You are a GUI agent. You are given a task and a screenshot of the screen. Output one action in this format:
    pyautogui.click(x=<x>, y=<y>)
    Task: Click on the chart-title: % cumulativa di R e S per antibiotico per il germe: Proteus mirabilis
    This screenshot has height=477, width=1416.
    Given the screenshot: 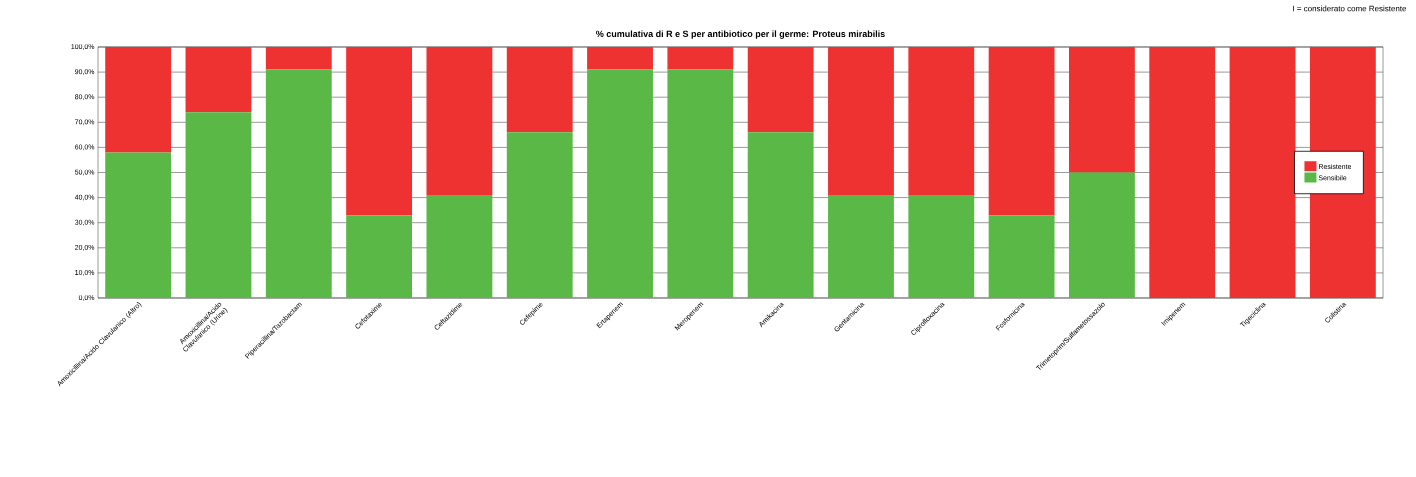 What is the action you would take?
    pyautogui.click(x=740, y=34)
    